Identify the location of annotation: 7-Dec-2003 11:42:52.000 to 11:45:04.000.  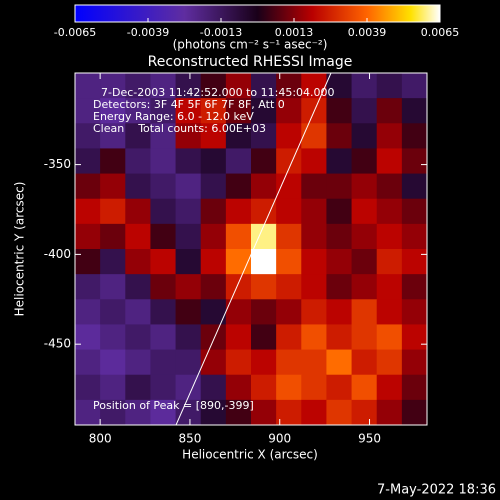
(218, 92).